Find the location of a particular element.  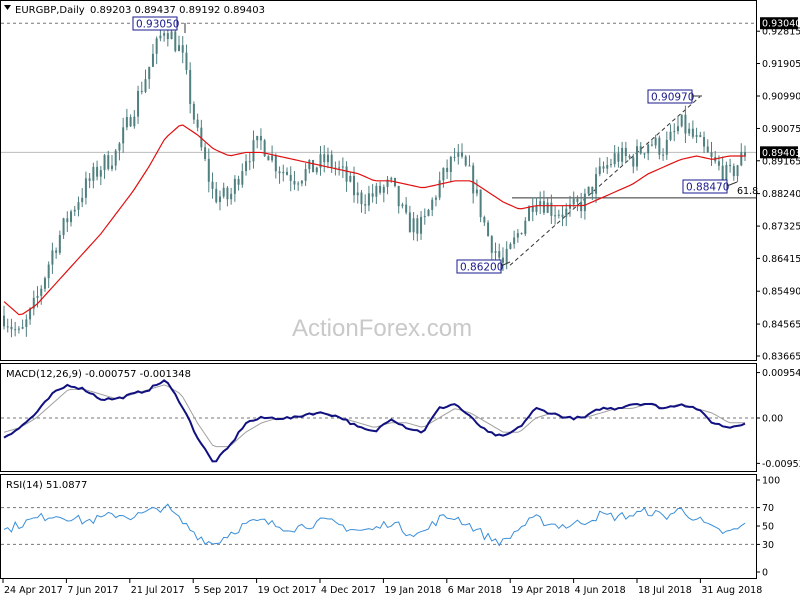

annotation-box is located at coordinates (705, 186).